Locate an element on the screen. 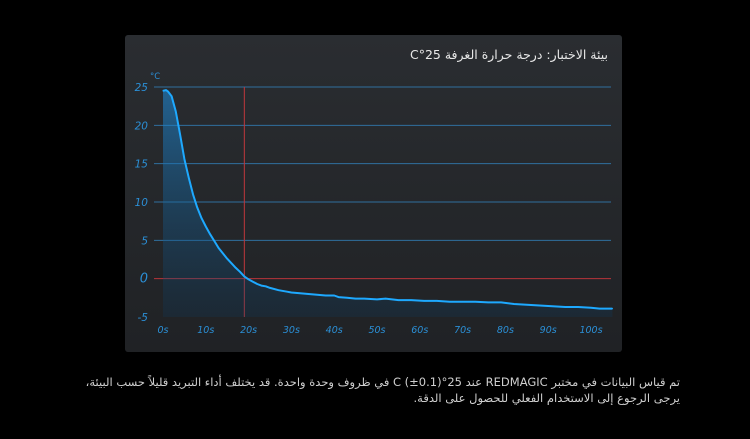 This screenshot has width=750, height=439. x-tick-label: 40s is located at coordinates (334, 330).